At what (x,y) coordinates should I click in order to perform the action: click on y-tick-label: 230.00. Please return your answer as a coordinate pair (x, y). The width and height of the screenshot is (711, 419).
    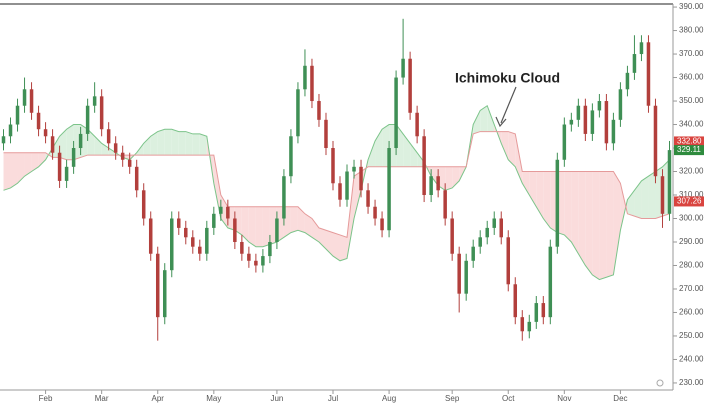
    Looking at the image, I should click on (691, 382).